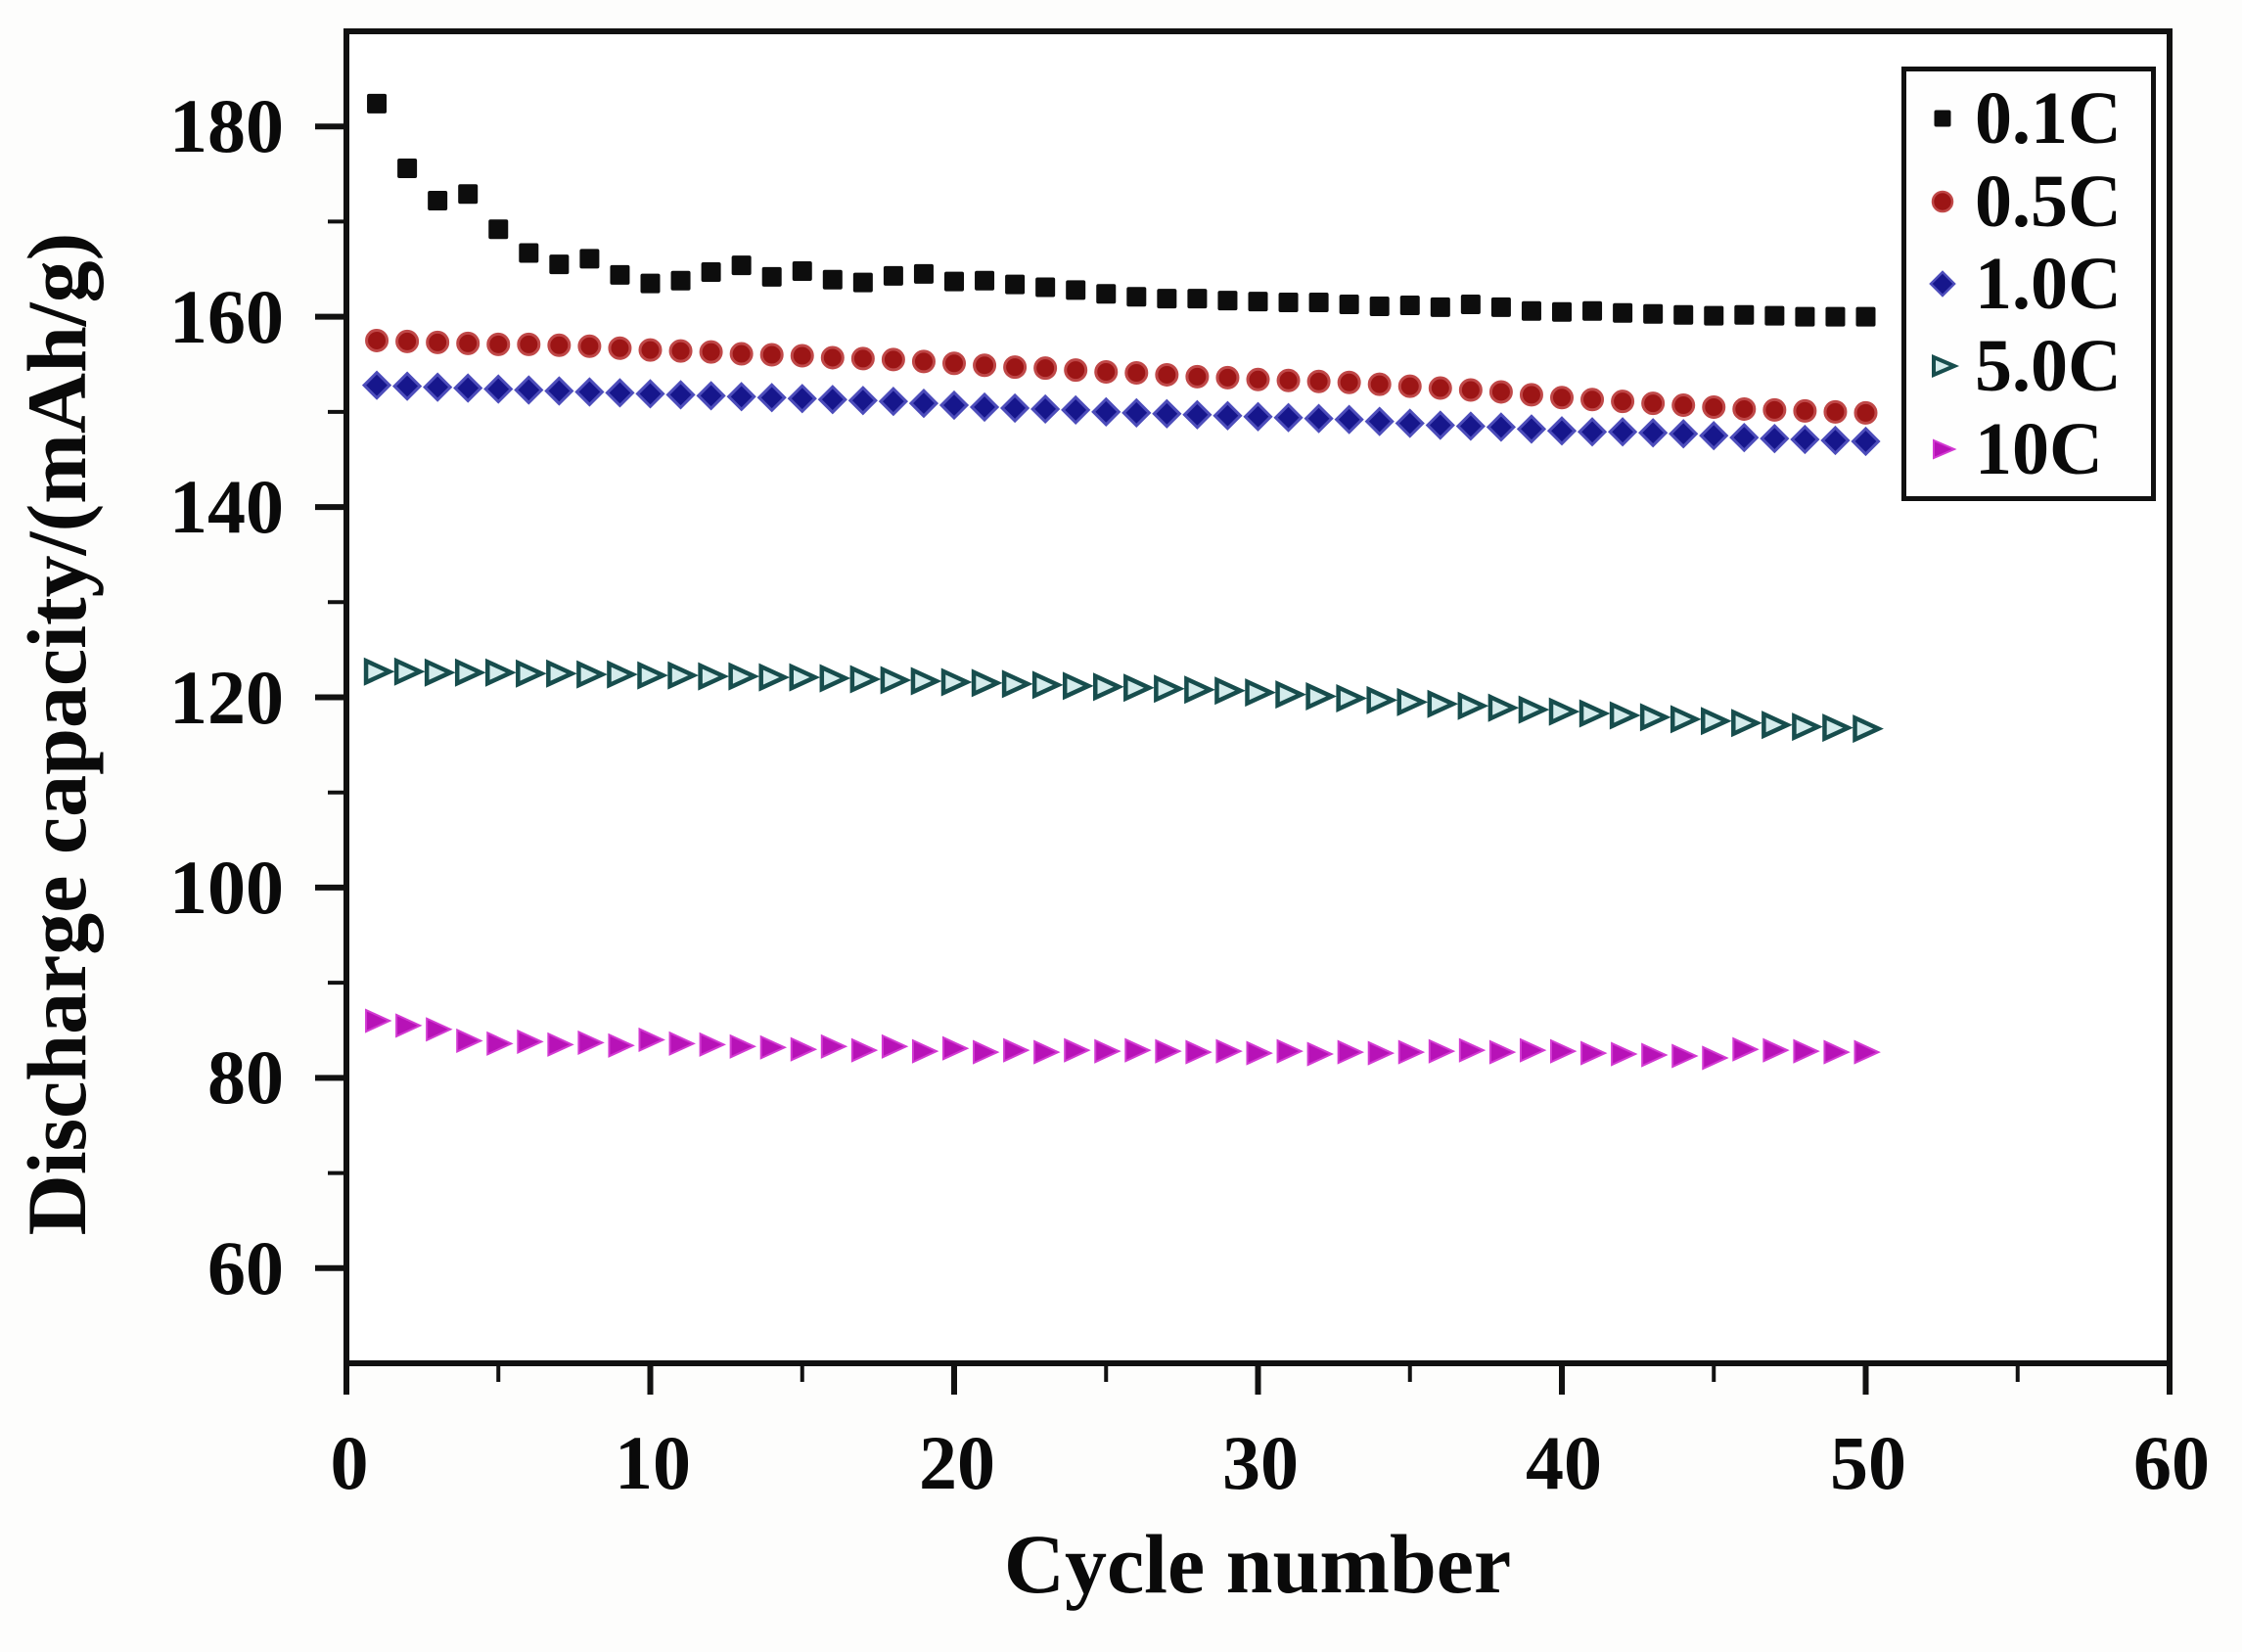 This screenshot has height=1652, width=2242. I want to click on y-axis-title: Discharge capacity/(mAh/g), so click(57, 734).